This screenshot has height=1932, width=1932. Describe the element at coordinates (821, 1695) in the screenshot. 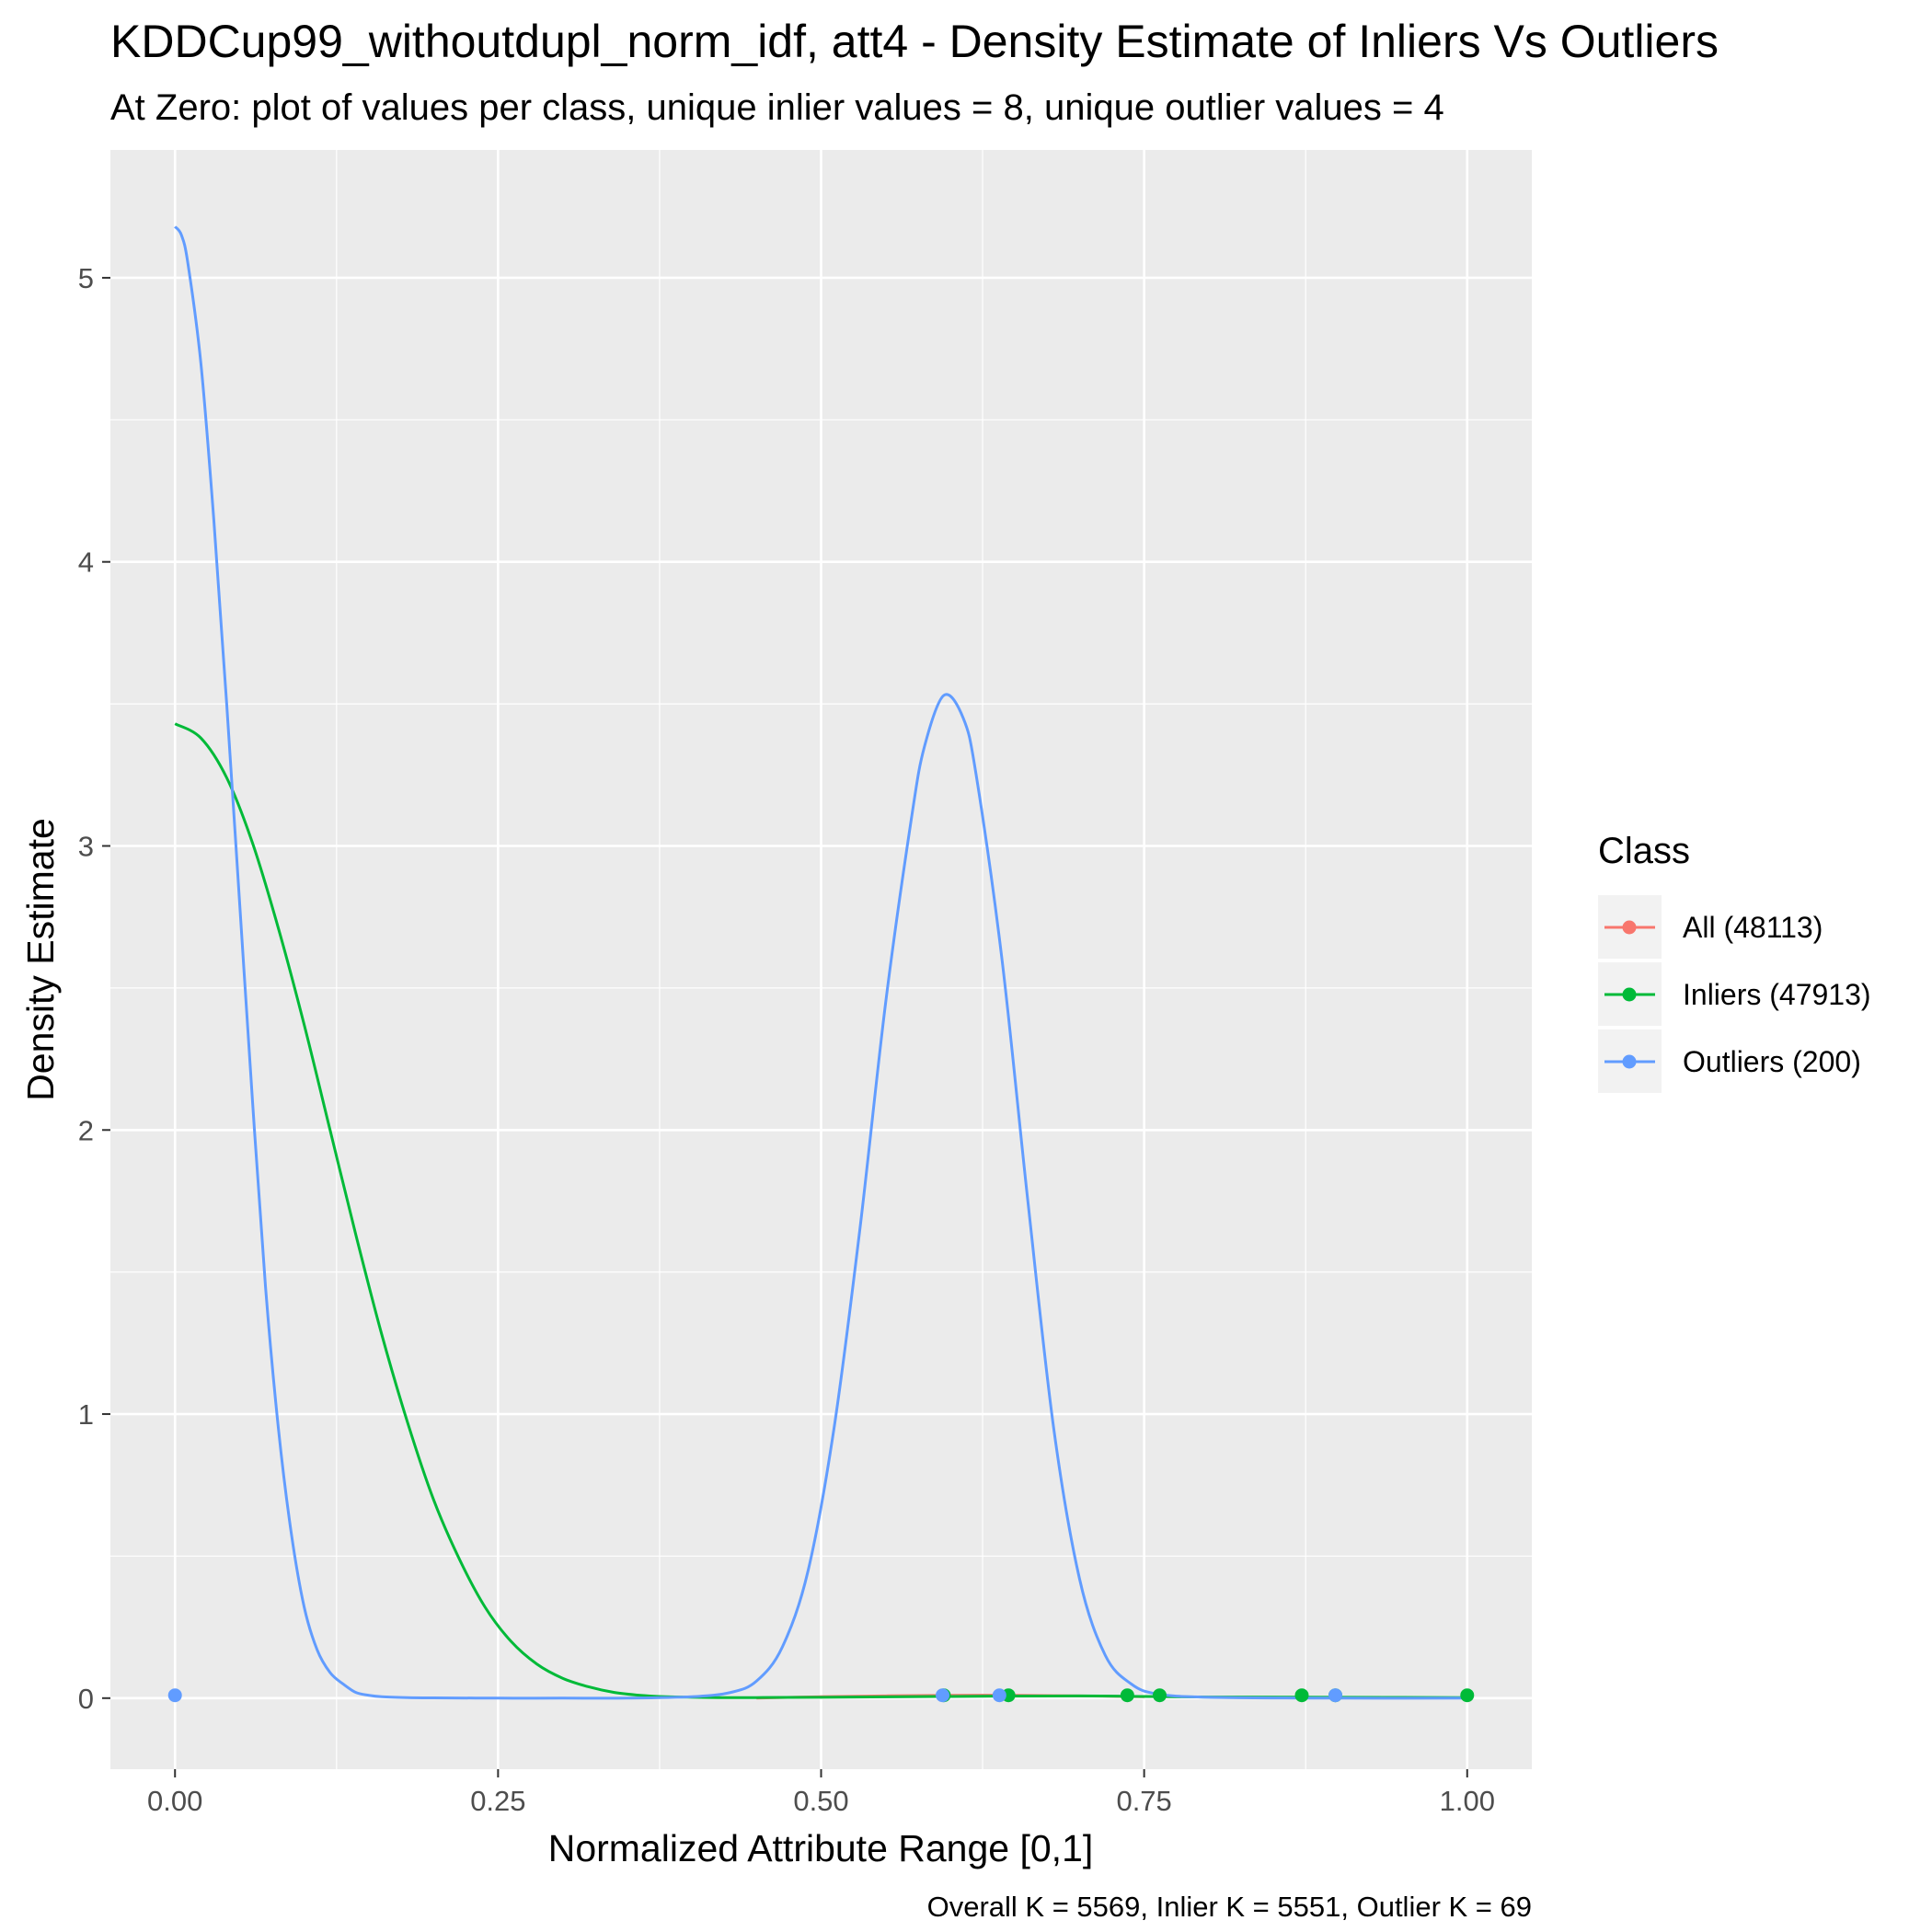

I see `points-layer` at that location.